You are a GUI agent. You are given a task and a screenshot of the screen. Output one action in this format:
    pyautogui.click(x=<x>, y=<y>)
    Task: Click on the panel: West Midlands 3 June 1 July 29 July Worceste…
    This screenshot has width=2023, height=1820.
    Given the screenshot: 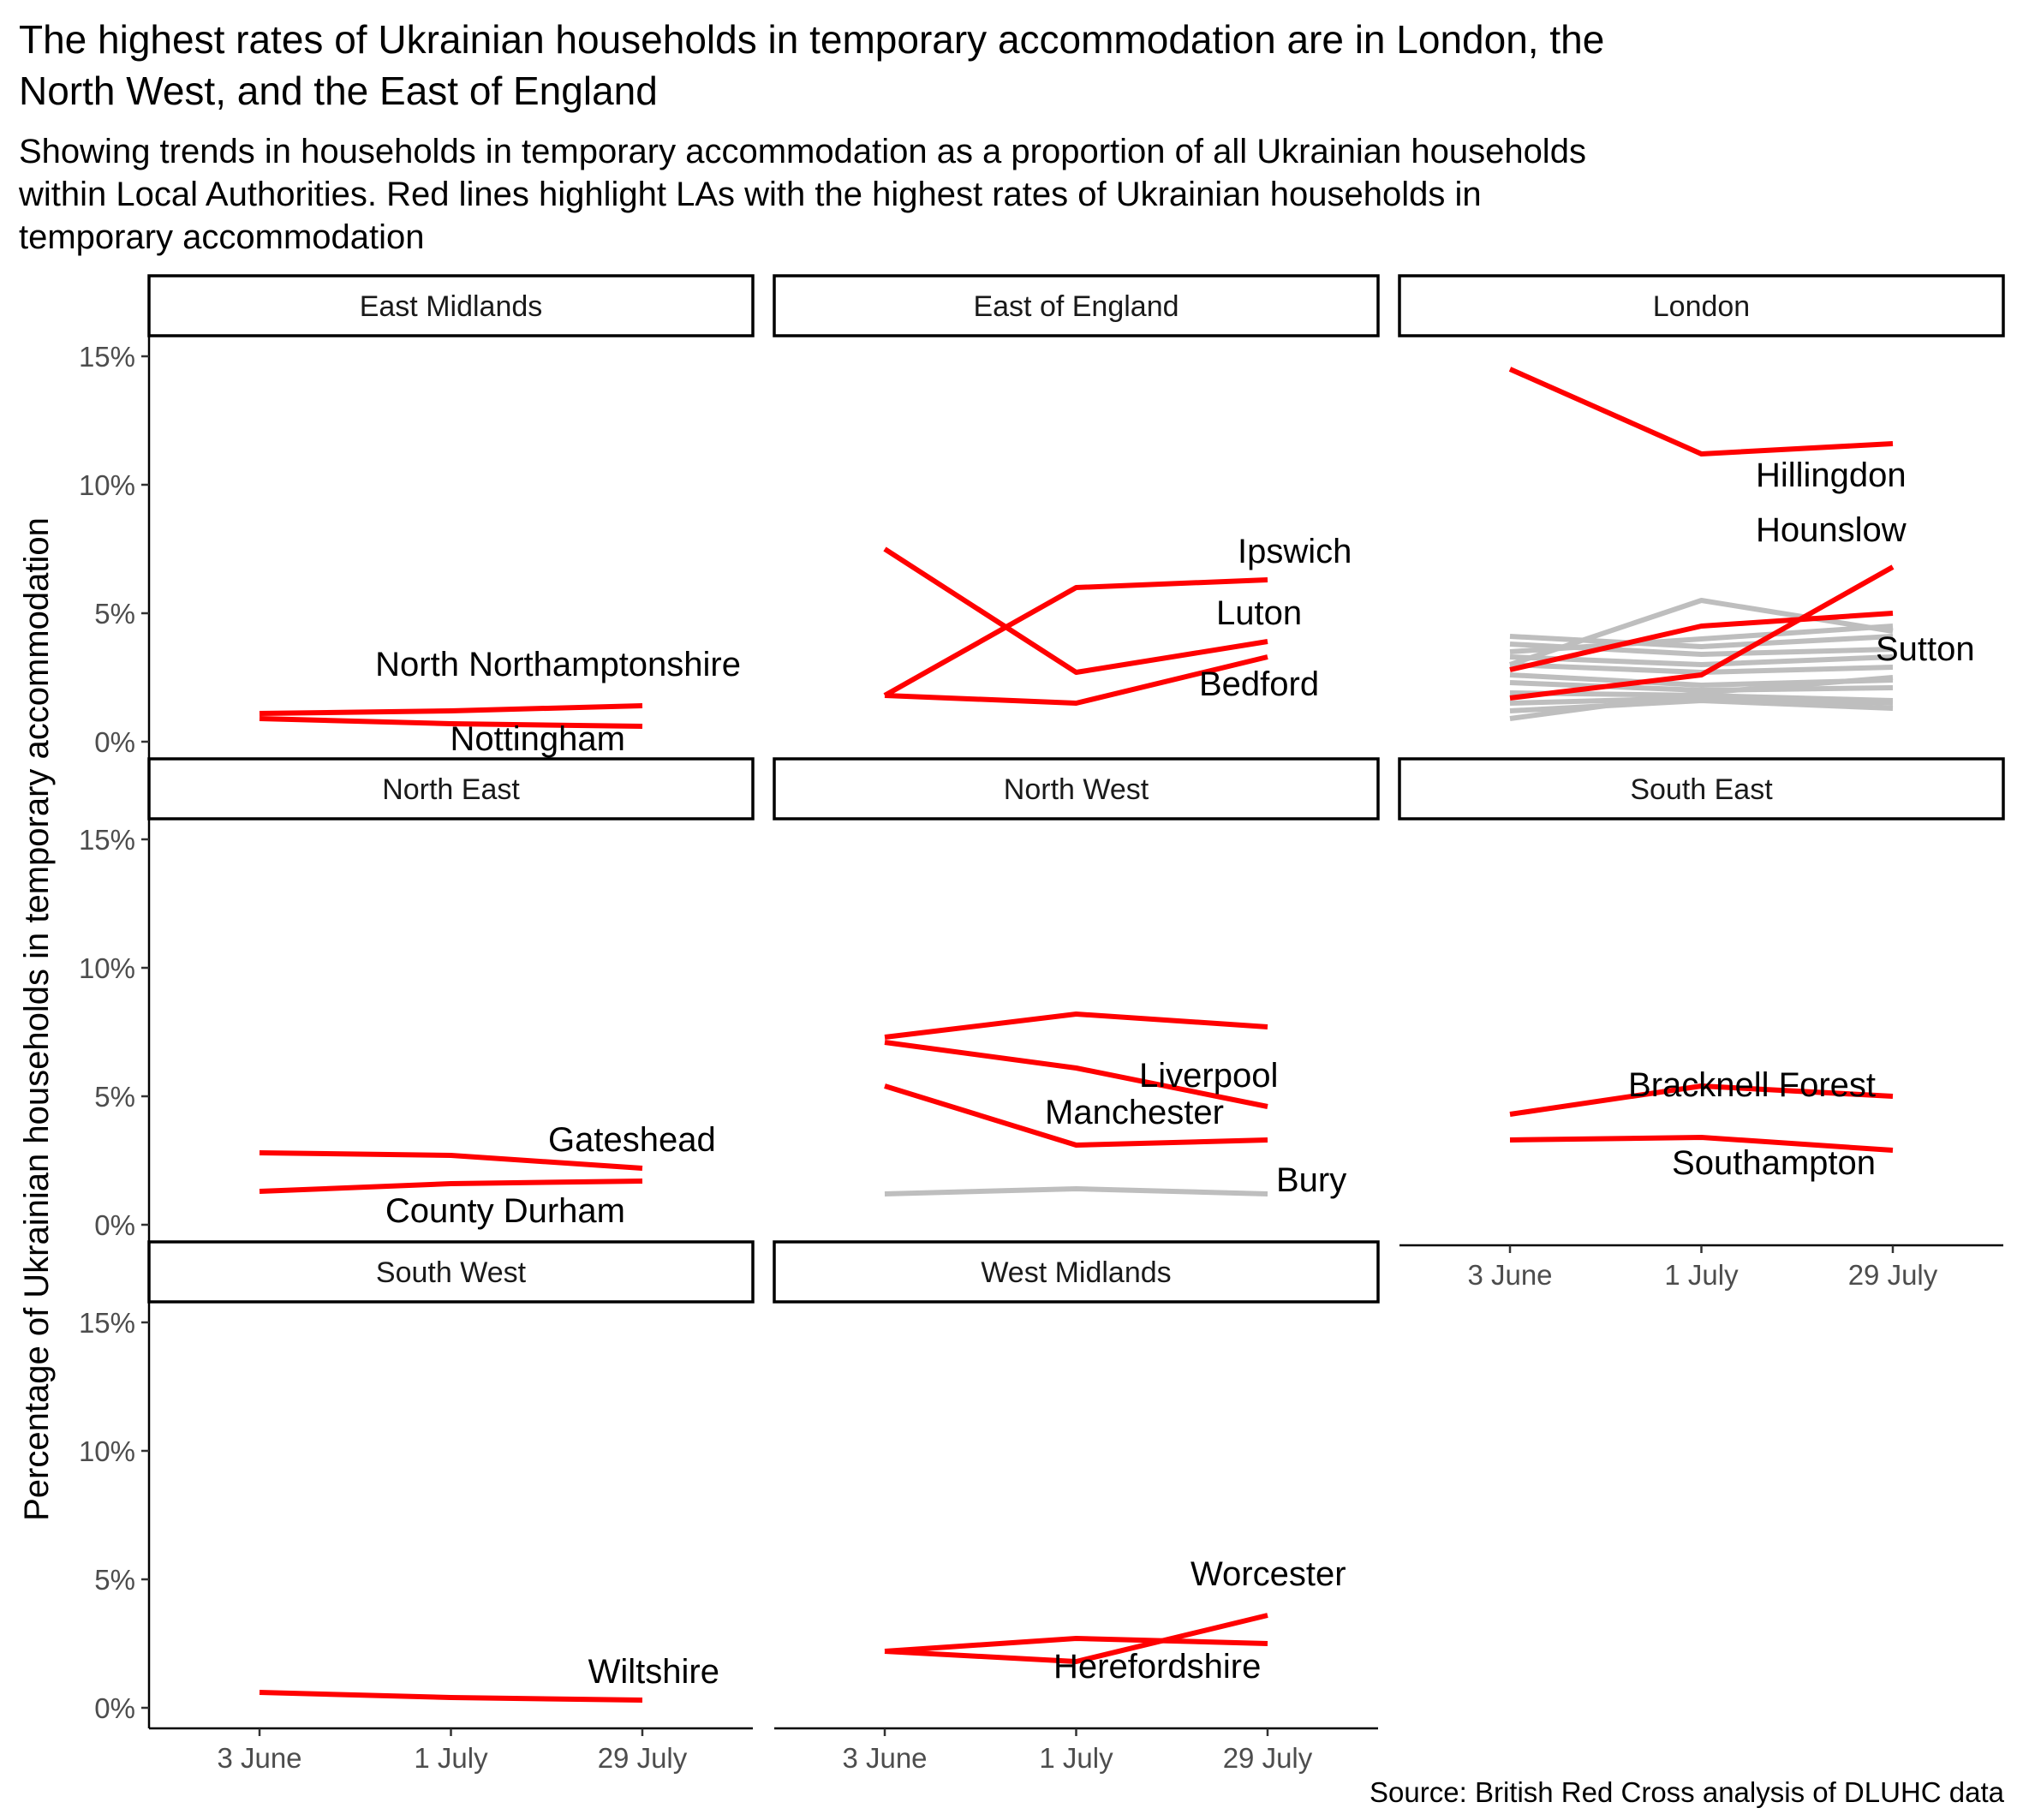 What is the action you would take?
    pyautogui.click(x=1076, y=1507)
    